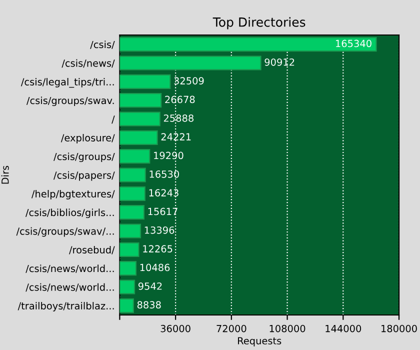 The height and width of the screenshot is (350, 420). I want to click on y-tick-label: /, so click(113, 120).